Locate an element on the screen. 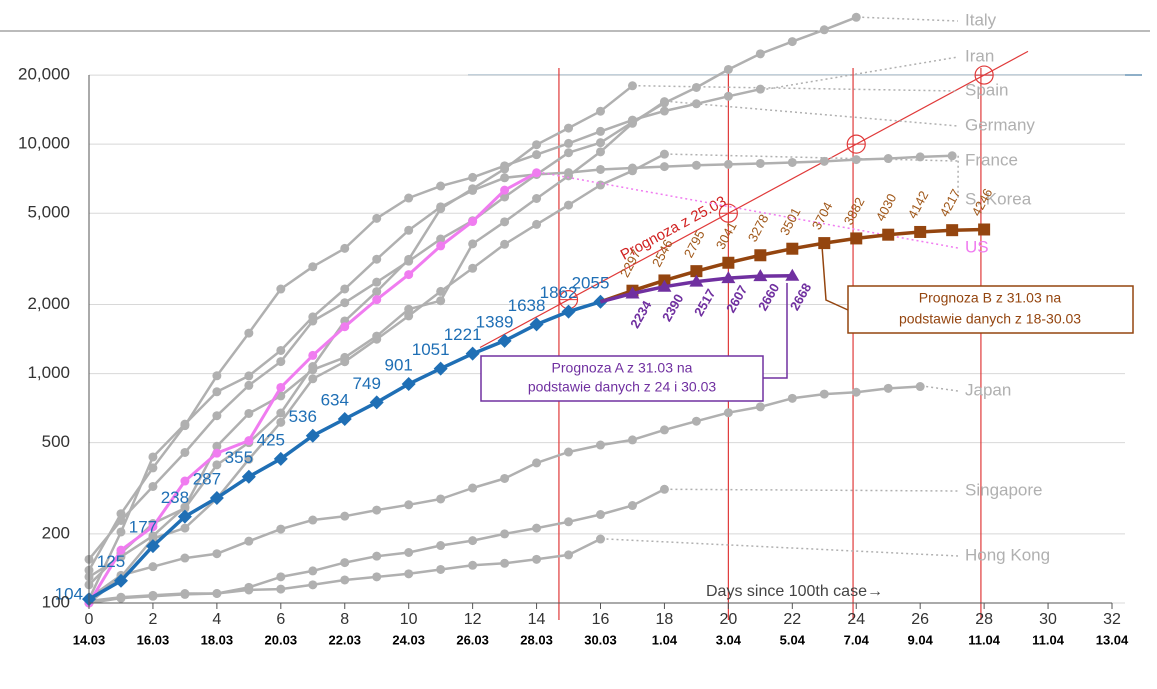  annotation-text: Prognoza B z 31.03 na is located at coordinates (990, 298).